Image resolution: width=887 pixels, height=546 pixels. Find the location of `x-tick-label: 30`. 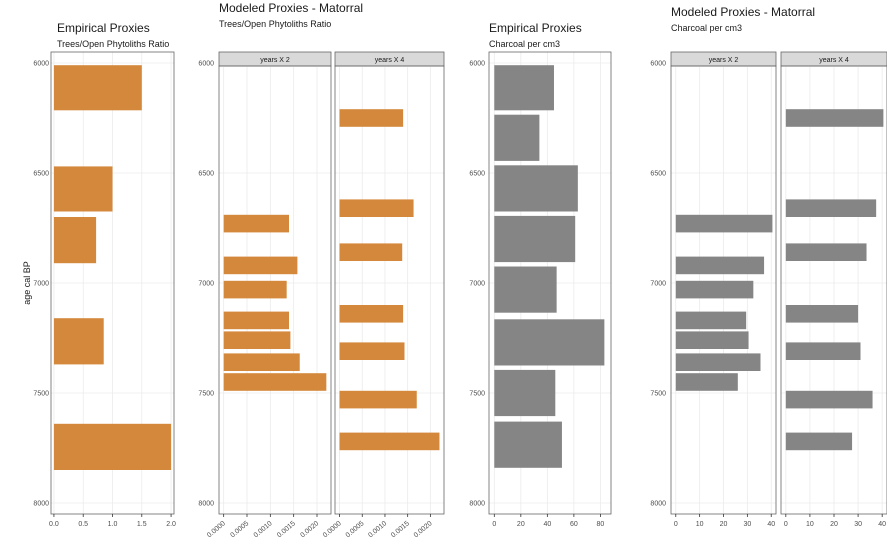

x-tick-label: 30 is located at coordinates (747, 524).